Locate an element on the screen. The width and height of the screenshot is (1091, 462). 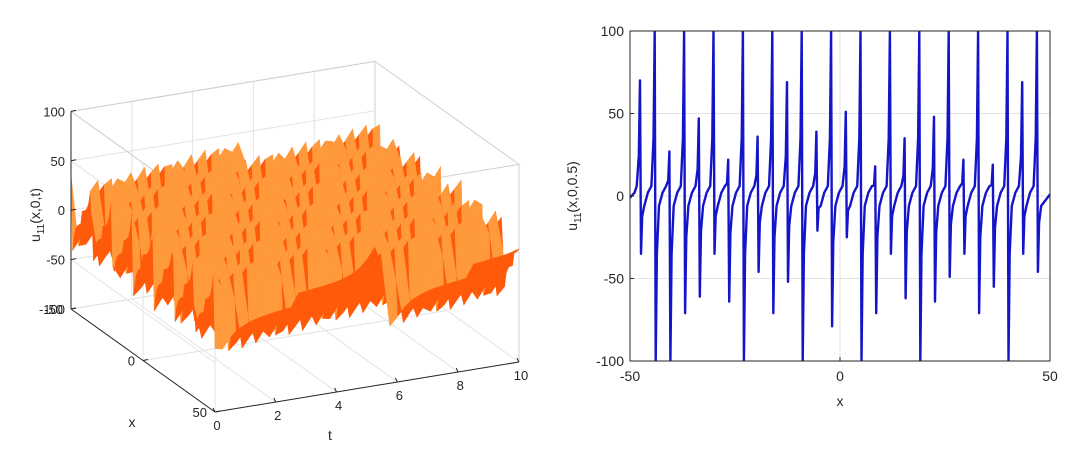
z-tick-label: -100 is located at coordinates (52, 309).